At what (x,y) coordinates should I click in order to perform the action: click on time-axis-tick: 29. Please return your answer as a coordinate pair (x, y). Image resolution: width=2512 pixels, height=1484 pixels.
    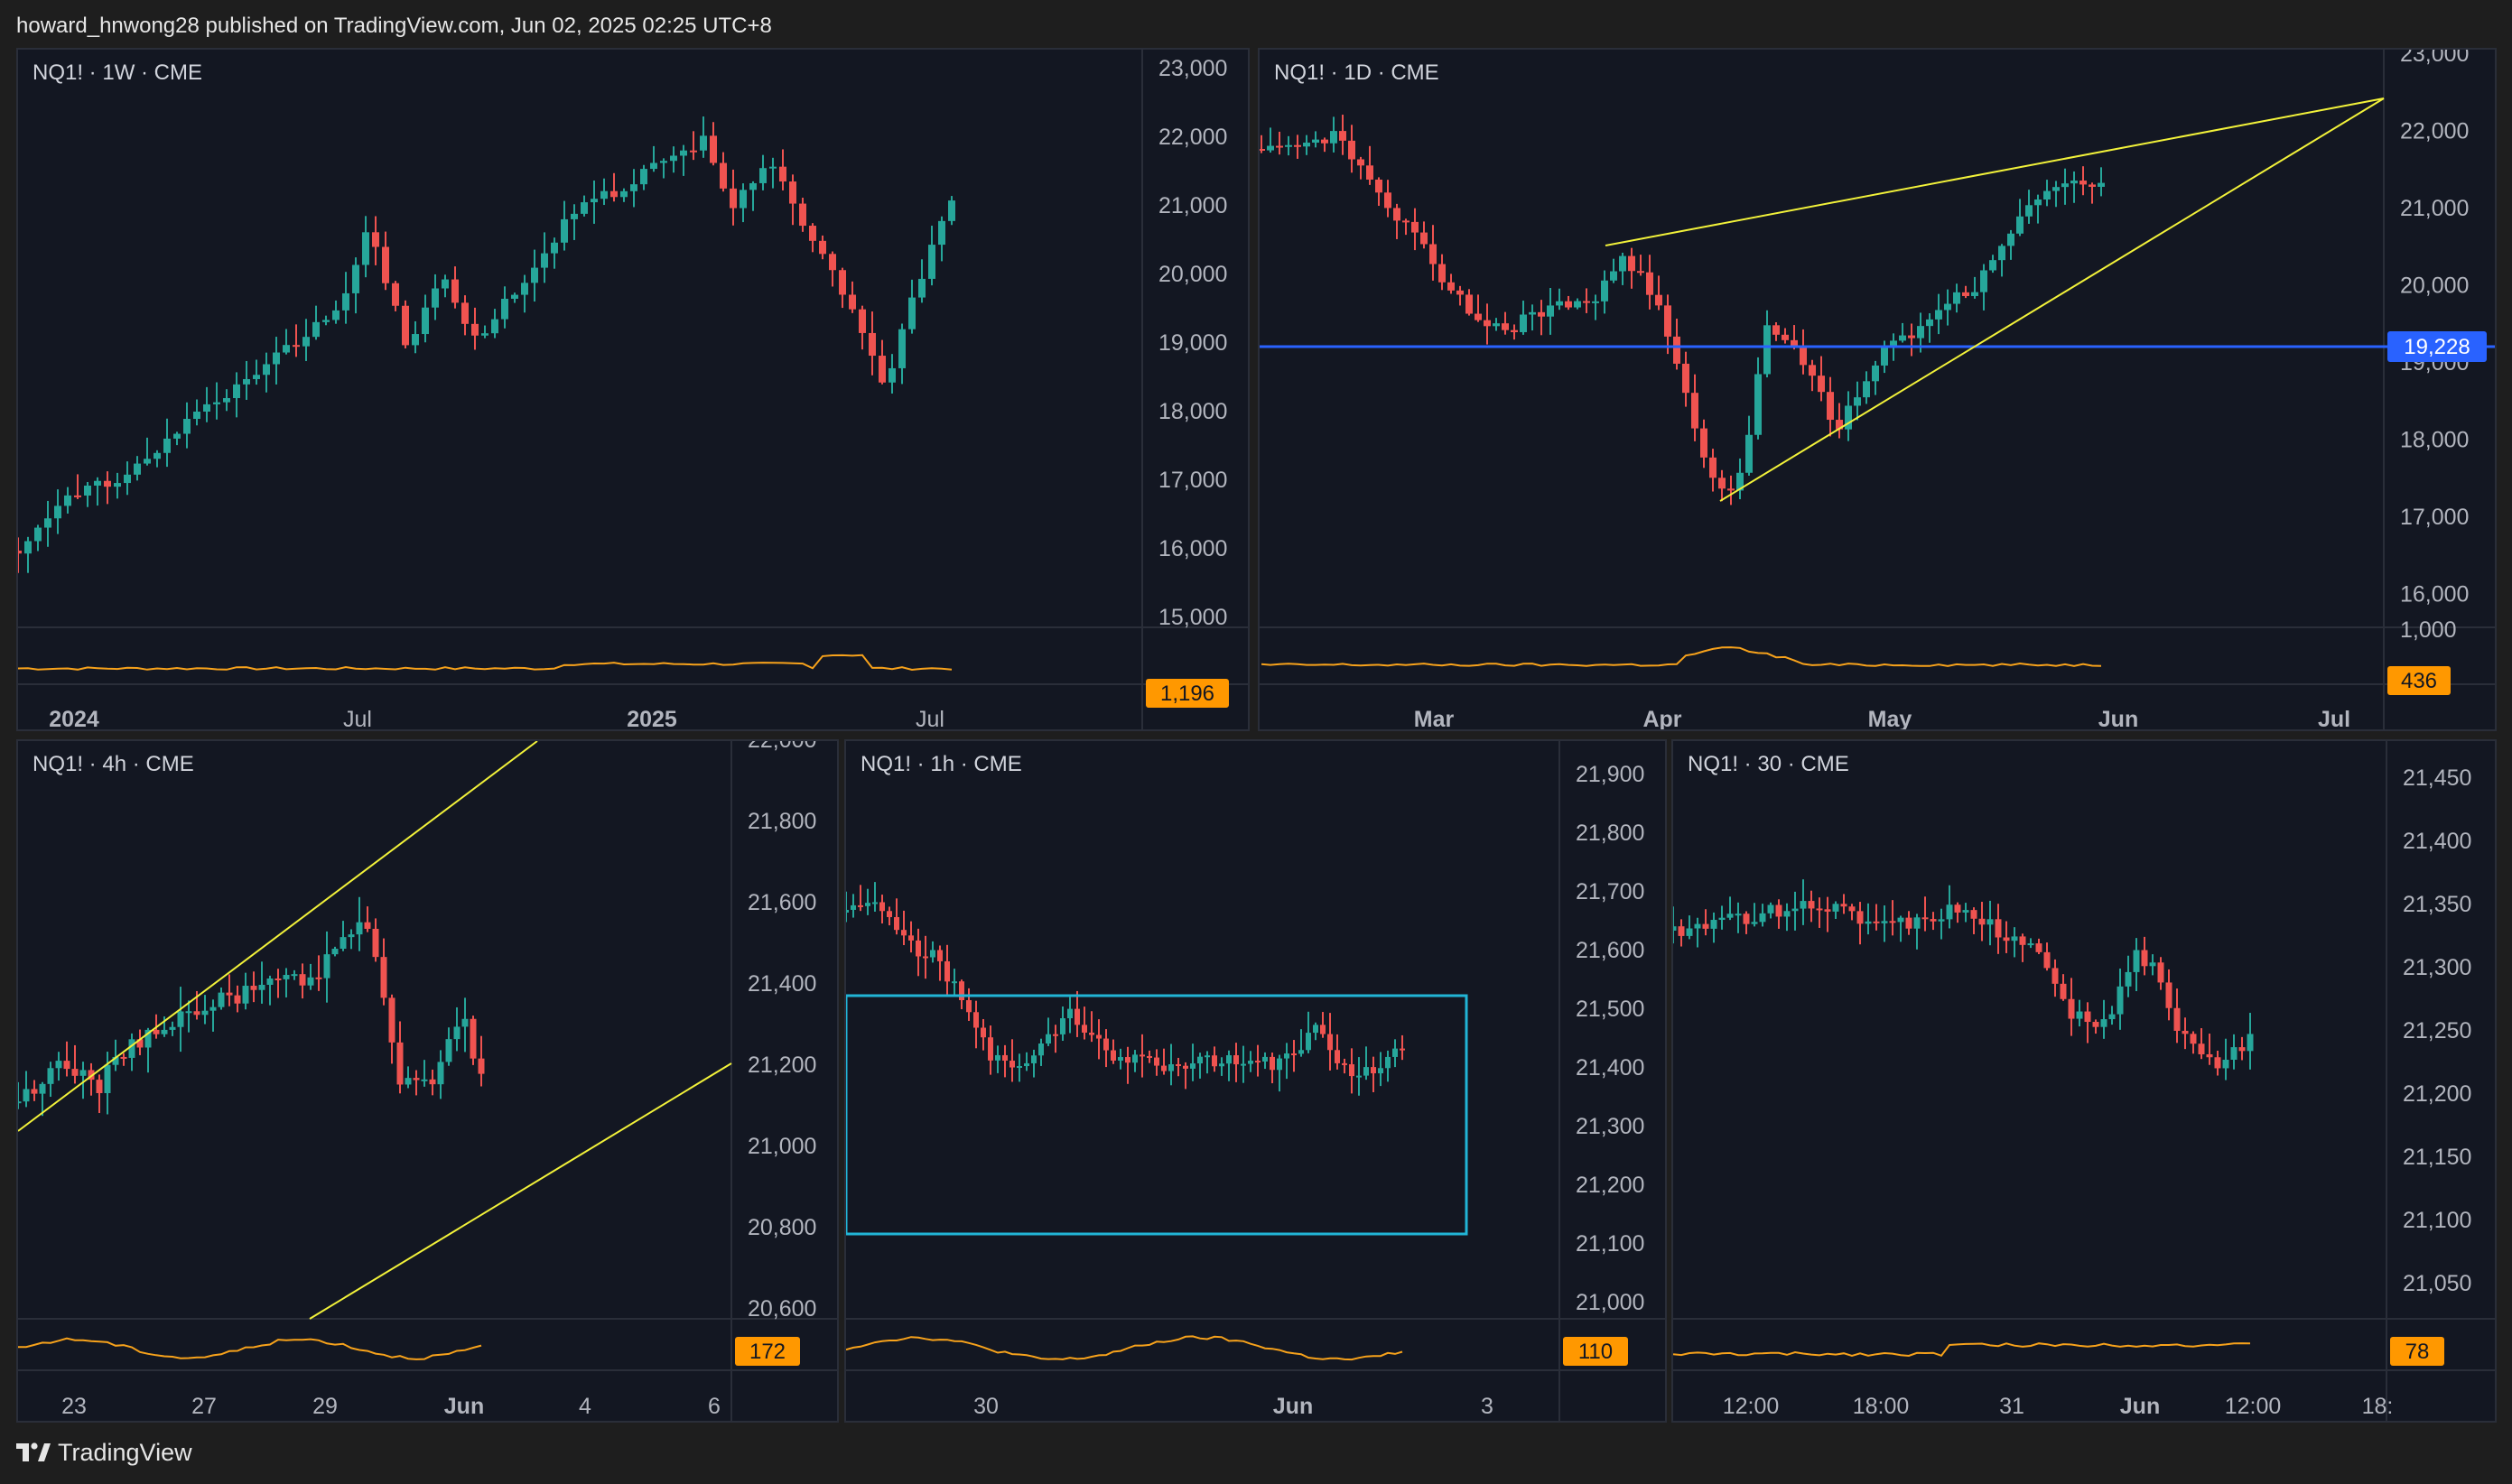
    Looking at the image, I should click on (325, 1407).